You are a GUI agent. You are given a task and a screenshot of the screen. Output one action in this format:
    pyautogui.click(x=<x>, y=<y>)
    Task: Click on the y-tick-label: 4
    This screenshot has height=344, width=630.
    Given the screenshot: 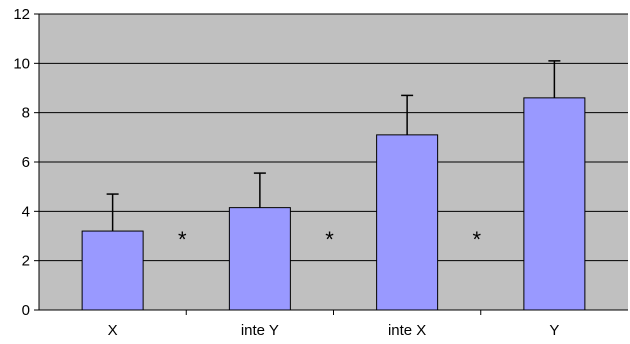 What is the action you would take?
    pyautogui.click(x=26, y=211)
    